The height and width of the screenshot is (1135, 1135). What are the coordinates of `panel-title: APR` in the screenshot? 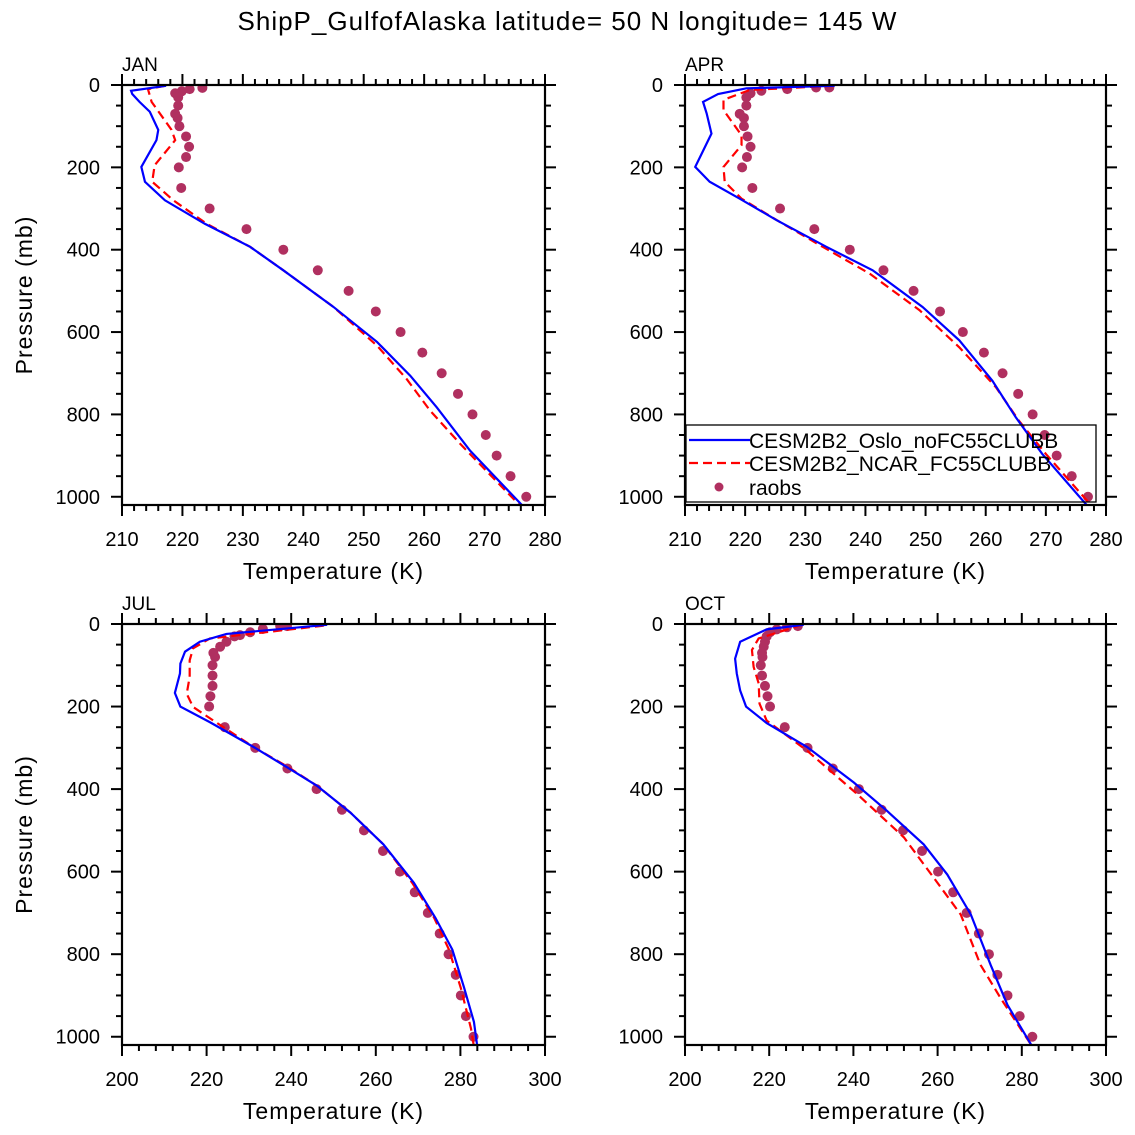 It's located at (704, 65).